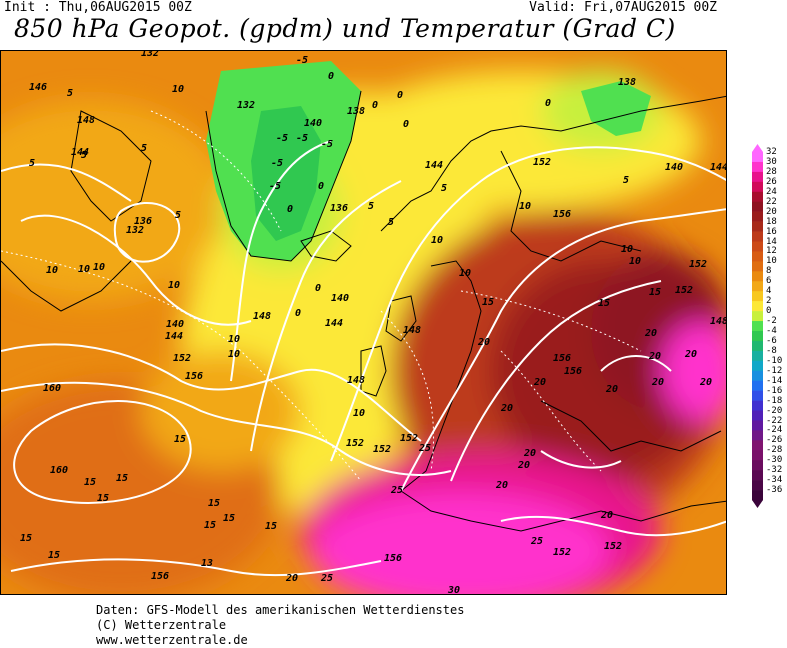 Image resolution: width=787 pixels, height=648 pixels. I want to click on legend-label: 26, so click(771, 181).